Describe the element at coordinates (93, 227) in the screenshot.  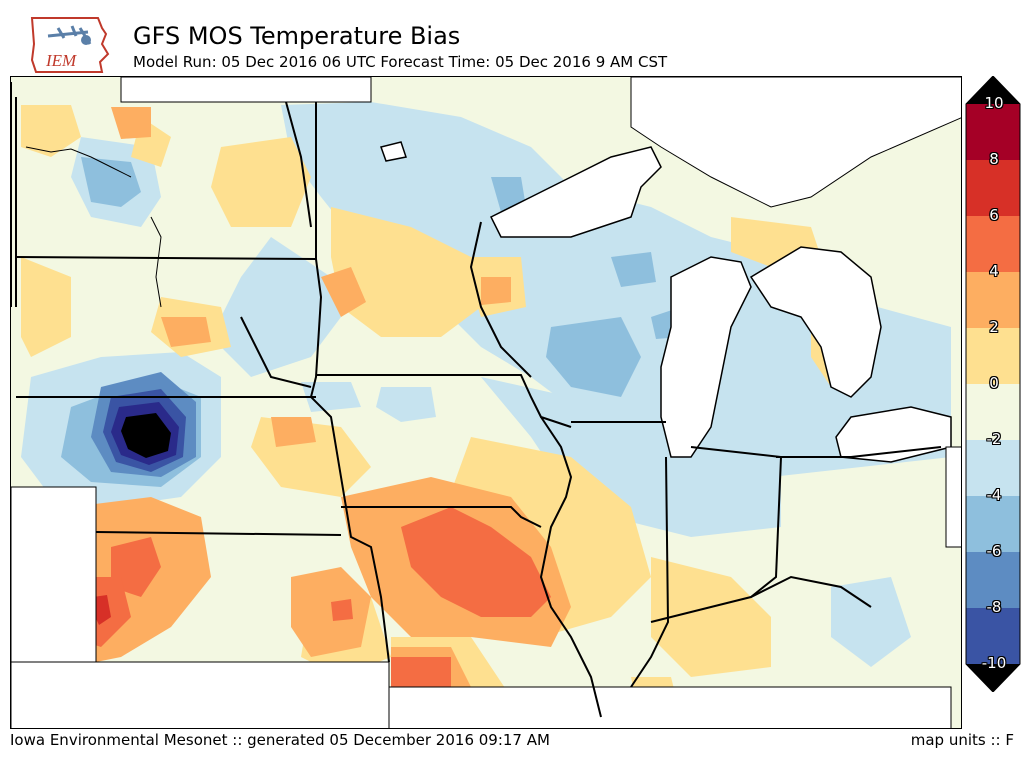
I see `river-lines` at that location.